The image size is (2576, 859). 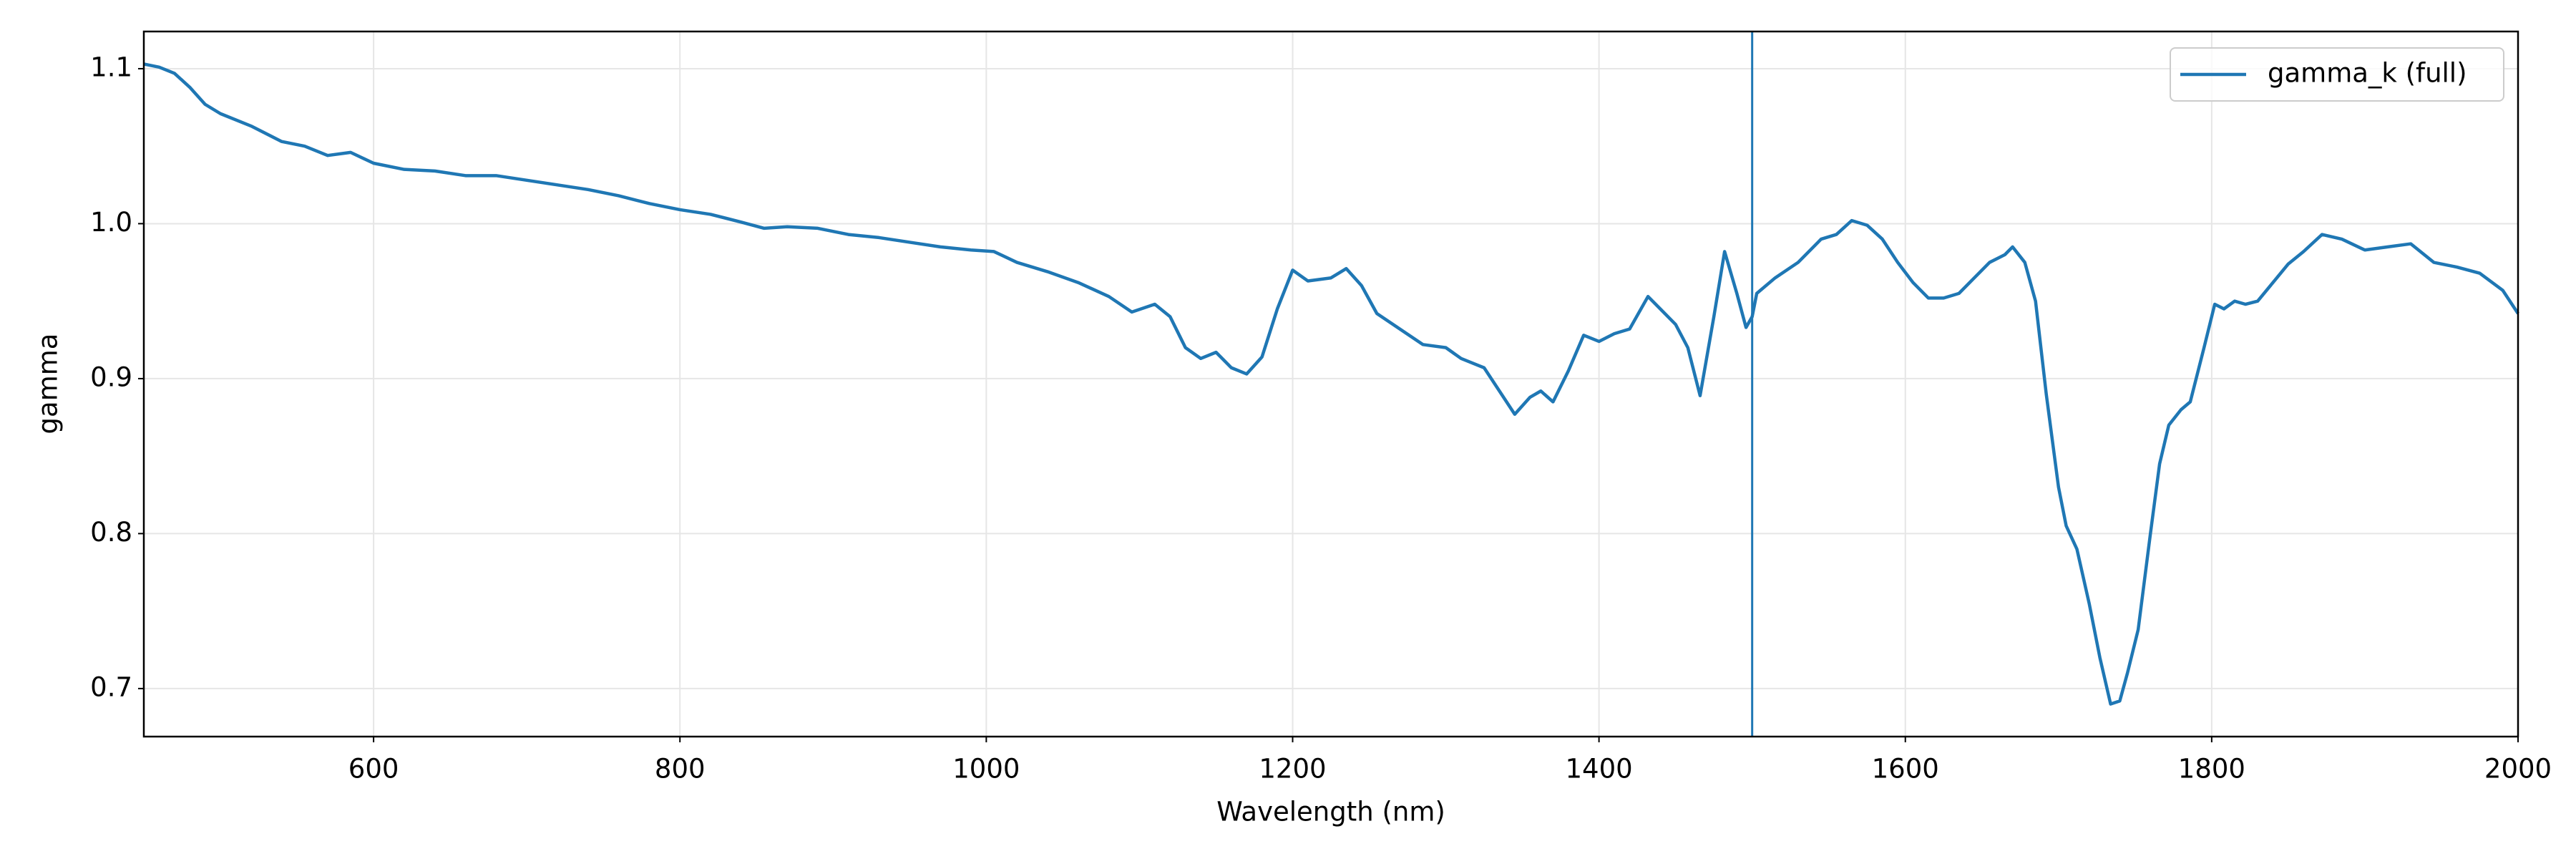 I want to click on legend-box, so click(x=2337, y=74).